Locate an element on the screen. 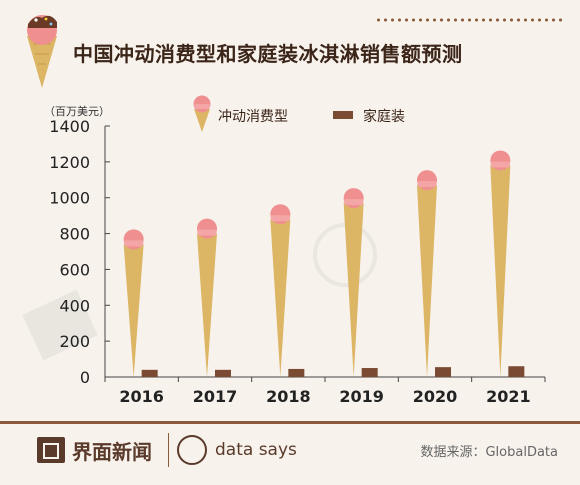 The image size is (580, 485). x-tick-label: 2017 is located at coordinates (215, 396).